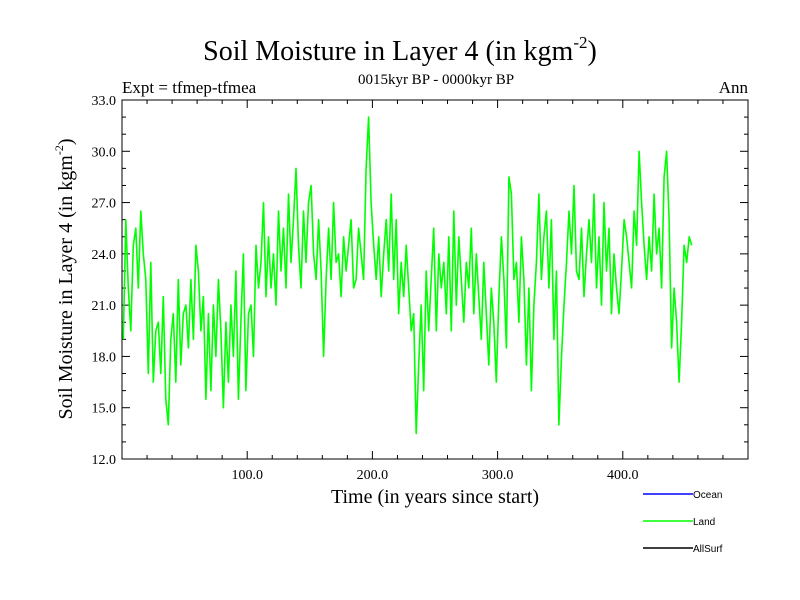 Image resolution: width=800 pixels, height=600 pixels. Describe the element at coordinates (104, 204) in the screenshot. I see `y-tick-label: 27.0` at that location.